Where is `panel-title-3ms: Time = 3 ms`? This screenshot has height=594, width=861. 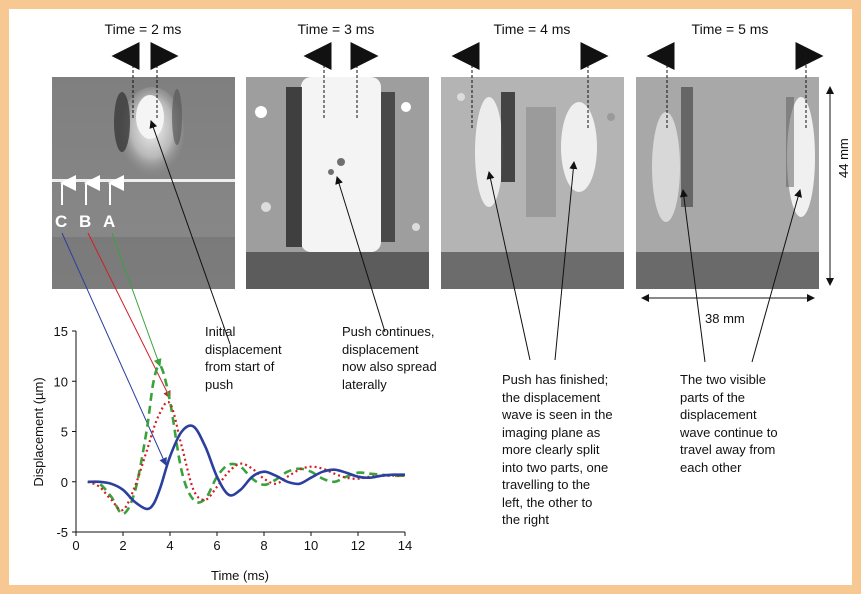 panel-title-3ms: Time = 3 ms is located at coordinates (336, 29).